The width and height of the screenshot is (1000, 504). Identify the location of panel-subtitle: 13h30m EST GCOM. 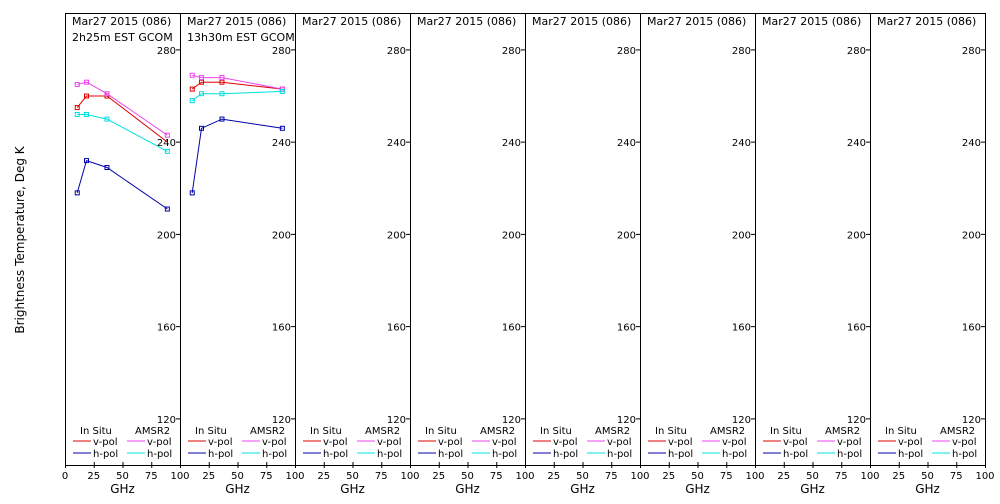
(241, 37).